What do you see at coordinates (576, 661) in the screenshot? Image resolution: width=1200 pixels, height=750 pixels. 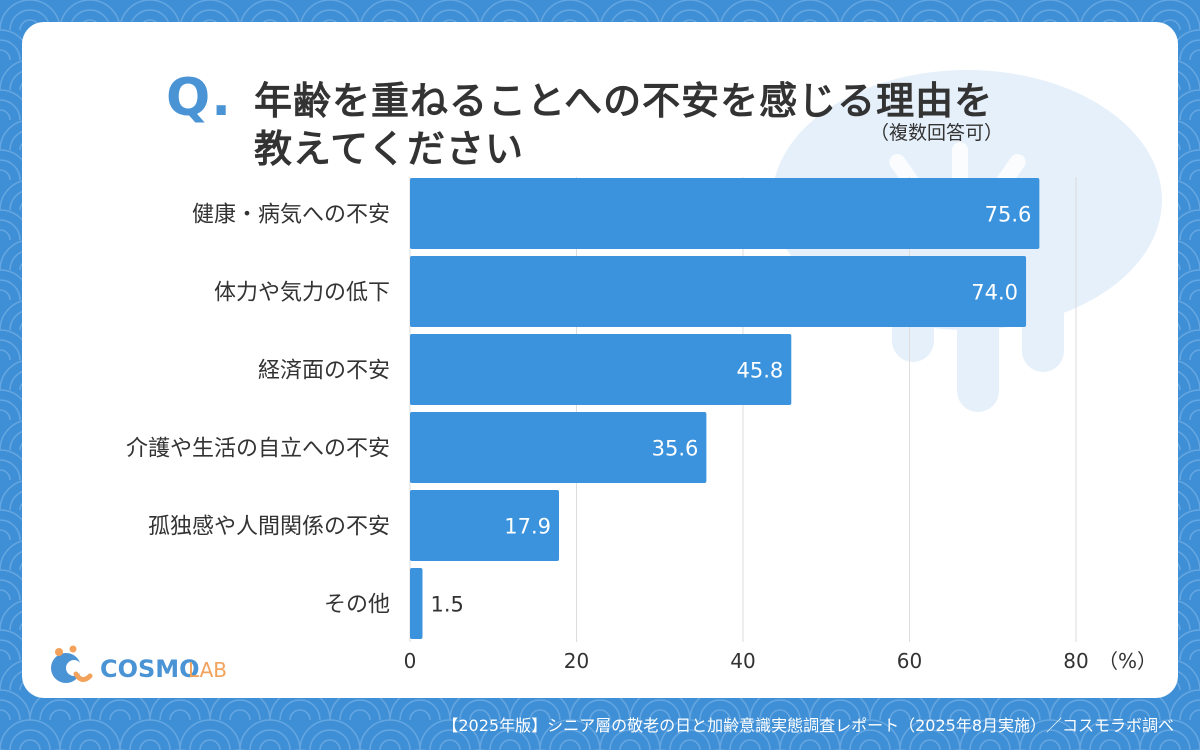 I see `x-tick-label: 20` at bounding box center [576, 661].